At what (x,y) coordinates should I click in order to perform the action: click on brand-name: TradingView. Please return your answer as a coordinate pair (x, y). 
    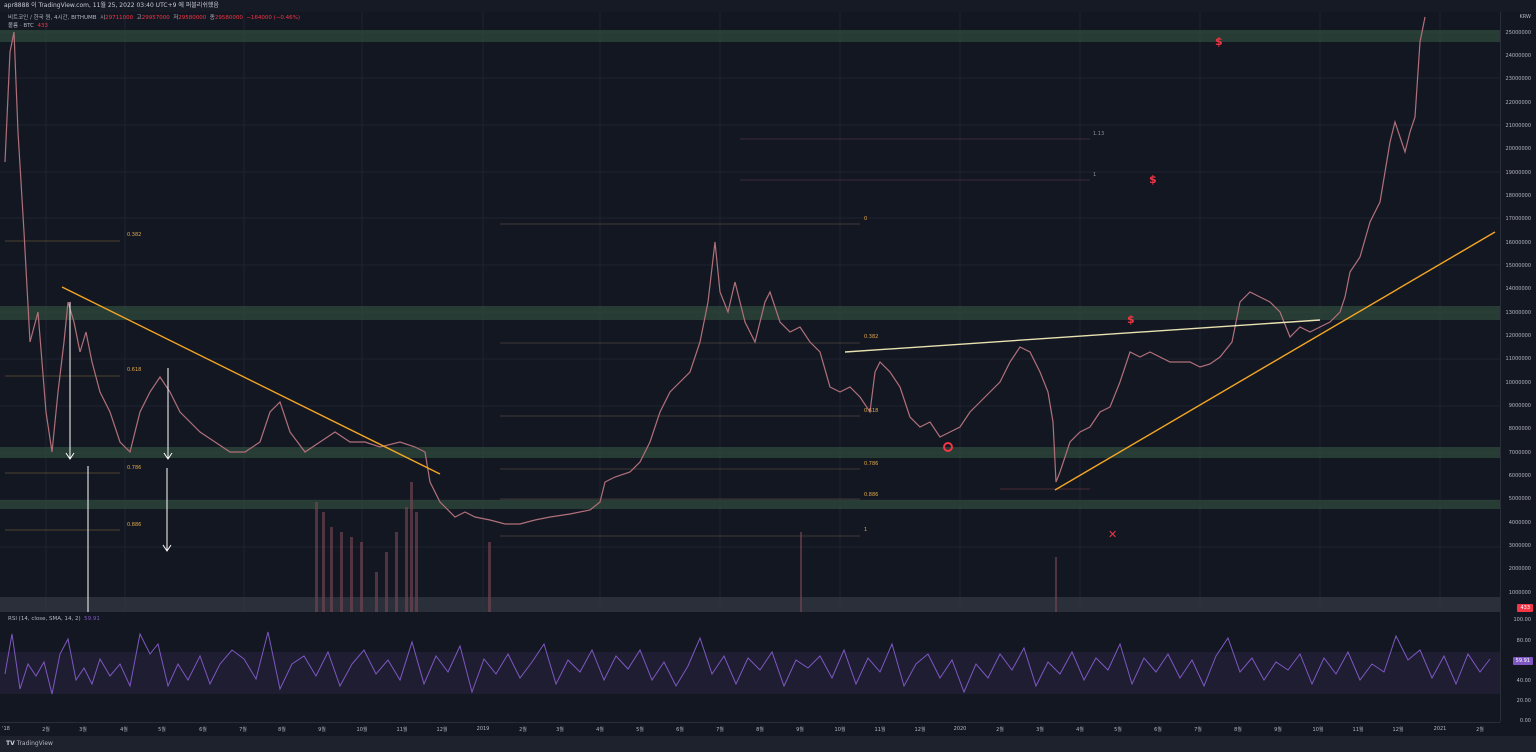
    Looking at the image, I should click on (34, 743).